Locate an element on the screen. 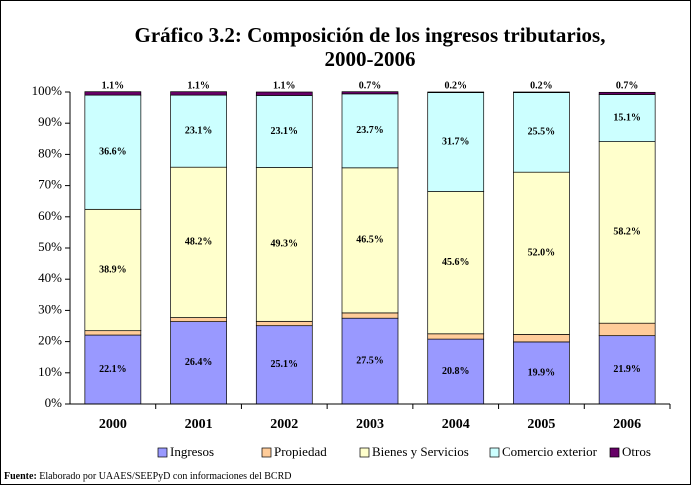  x-tick-label: 2002 is located at coordinates (284, 424).